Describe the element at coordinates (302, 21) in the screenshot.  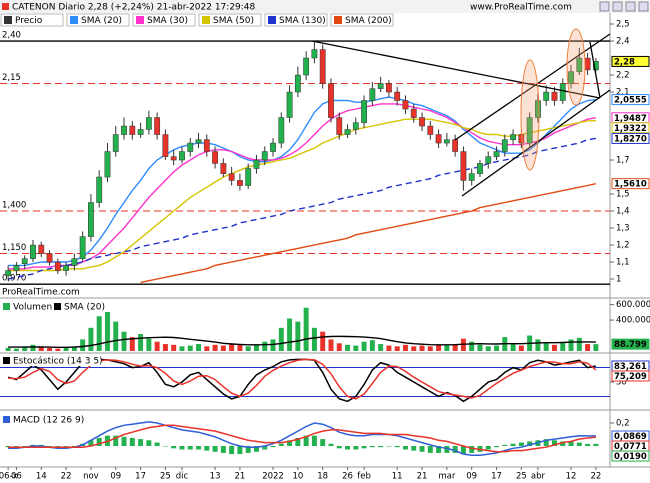
I see `legend-label: SMA (130)` at that location.